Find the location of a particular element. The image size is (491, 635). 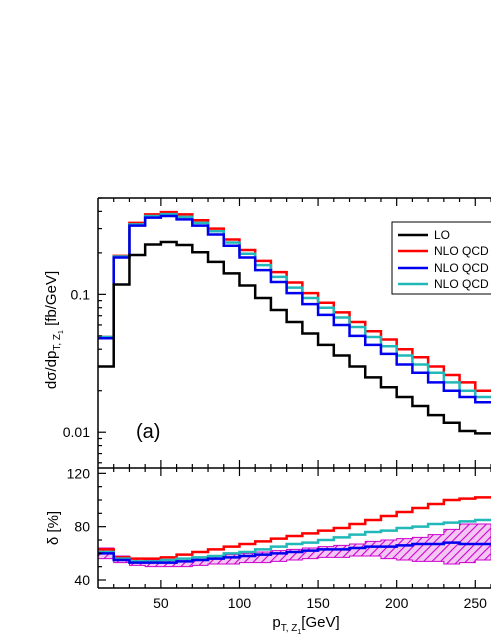

ratio-nlo-red-line is located at coordinates (294, 528).